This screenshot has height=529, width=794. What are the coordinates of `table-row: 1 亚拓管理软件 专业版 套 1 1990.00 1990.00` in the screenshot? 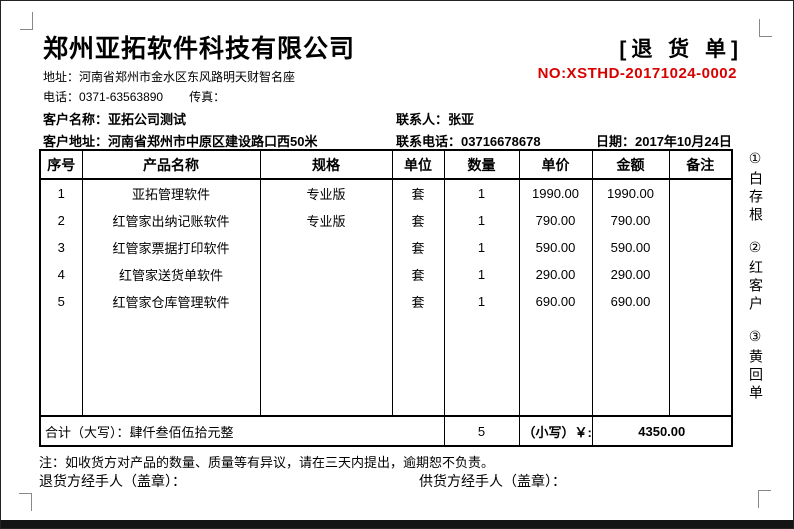 It's located at (386, 193).